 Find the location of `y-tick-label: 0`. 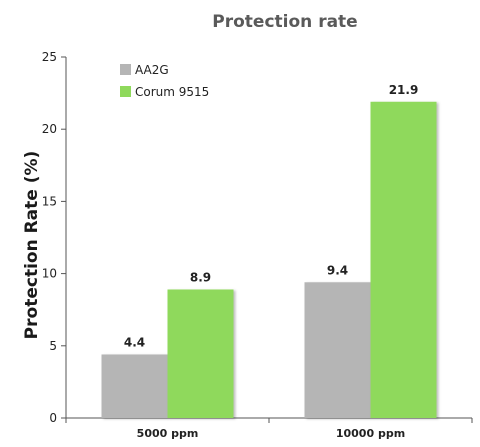

y-tick-label: 0 is located at coordinates (53, 418).